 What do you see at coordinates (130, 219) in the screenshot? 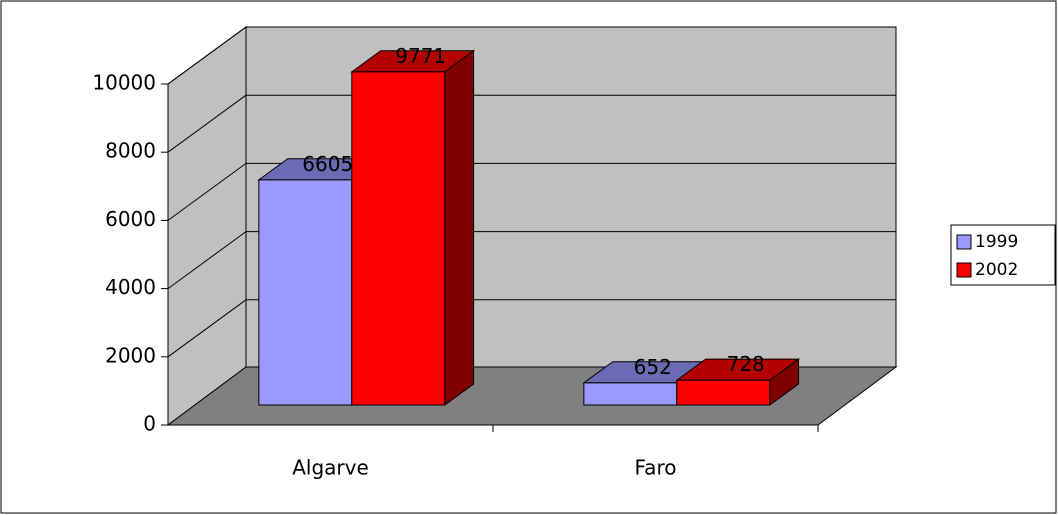
I see `y-tick-label: 6000` at bounding box center [130, 219].